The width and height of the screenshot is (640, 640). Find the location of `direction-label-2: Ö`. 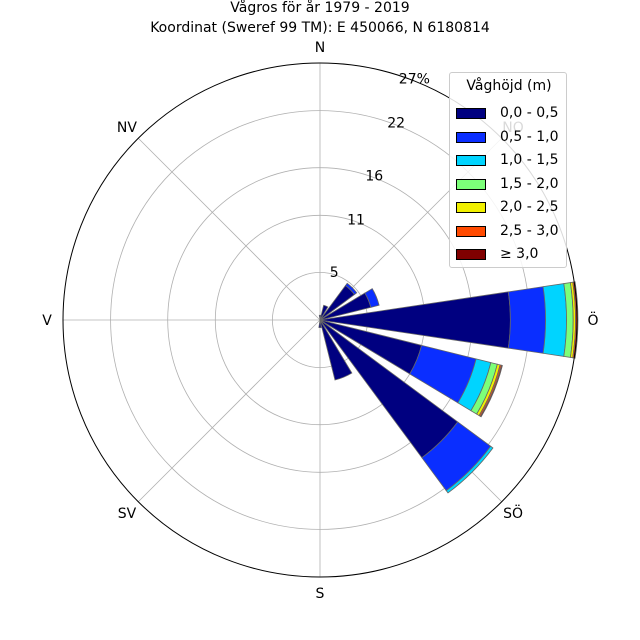

direction-label-2: Ö is located at coordinates (592, 320).